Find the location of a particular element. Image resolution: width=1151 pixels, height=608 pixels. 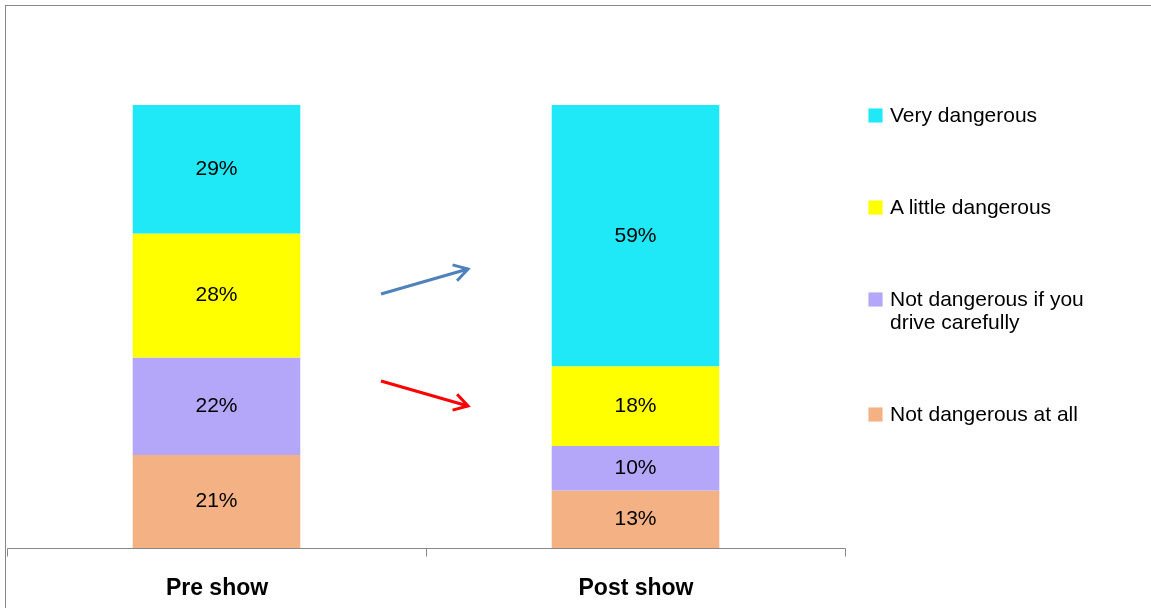

data-label: 18% is located at coordinates (635, 405).